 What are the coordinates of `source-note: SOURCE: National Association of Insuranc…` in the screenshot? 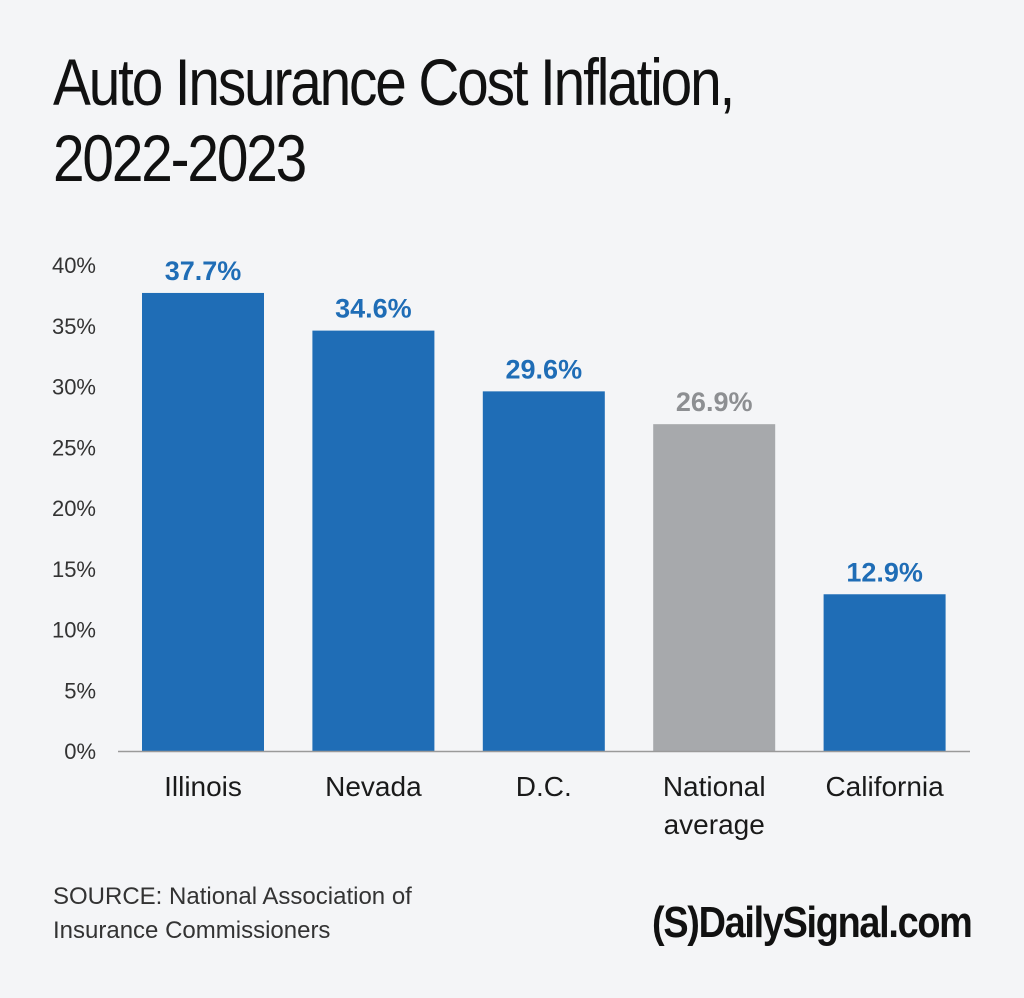 It's located at (232, 914).